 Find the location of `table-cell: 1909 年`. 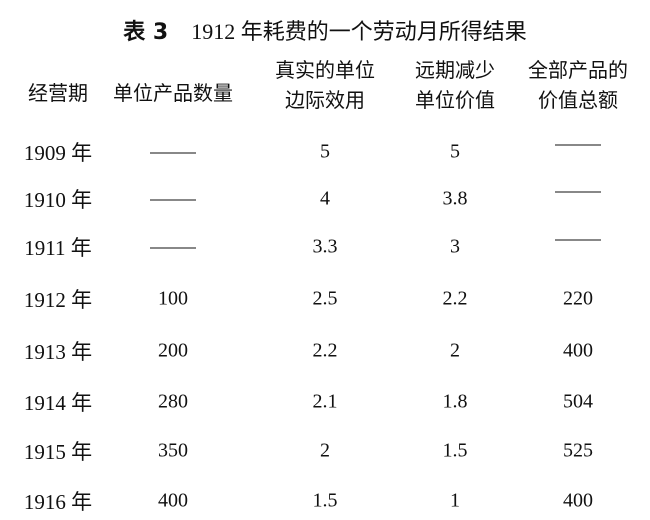

table-cell: 1909 年 is located at coordinates (58, 153).